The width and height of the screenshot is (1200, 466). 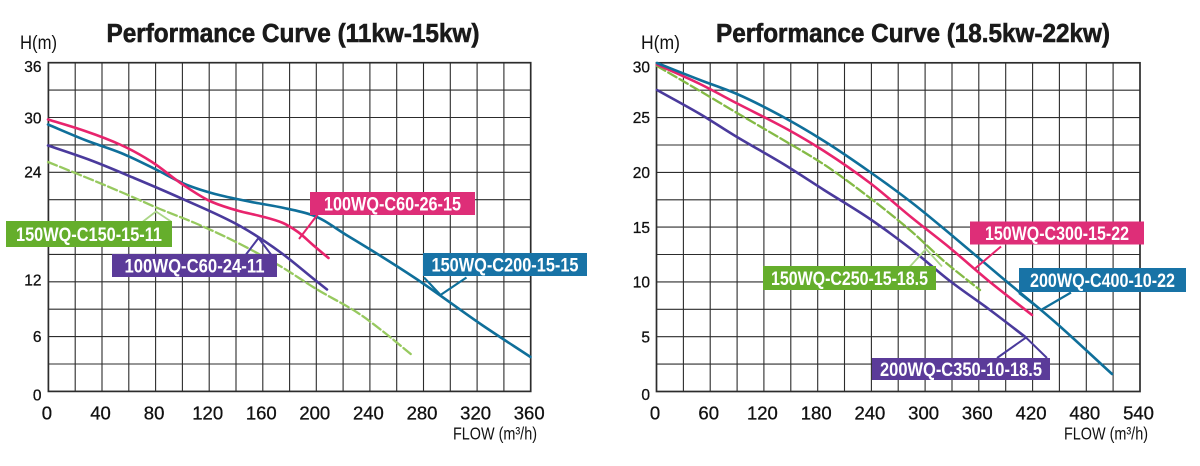 What do you see at coordinates (505, 265) in the screenshot?
I see `svg-text: 150WQ-C200-15-15` at bounding box center [505, 265].